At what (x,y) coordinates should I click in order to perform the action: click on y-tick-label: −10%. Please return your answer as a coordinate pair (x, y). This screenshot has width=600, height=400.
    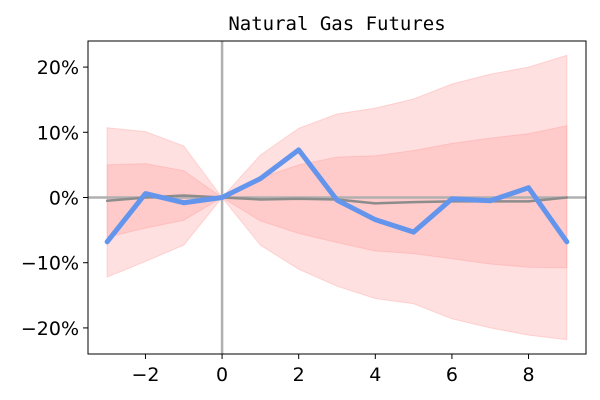
    Looking at the image, I should click on (50, 264).